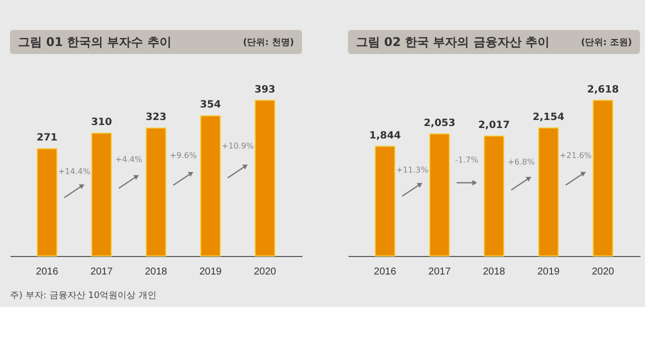 Image resolution: width=670 pixels, height=337 pixels. What do you see at coordinates (548, 117) in the screenshot?
I see `data-label: 2,154` at bounding box center [548, 117].